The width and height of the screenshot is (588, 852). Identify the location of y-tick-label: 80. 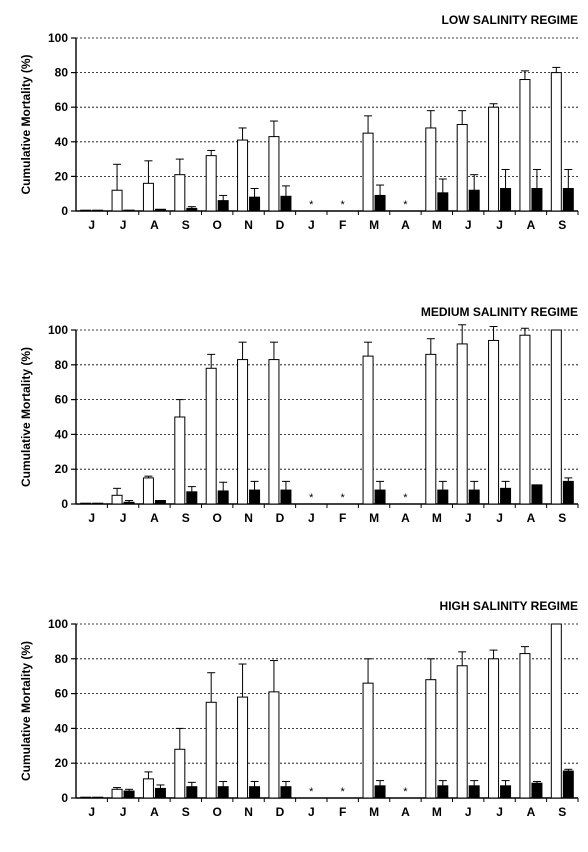
(62, 365).